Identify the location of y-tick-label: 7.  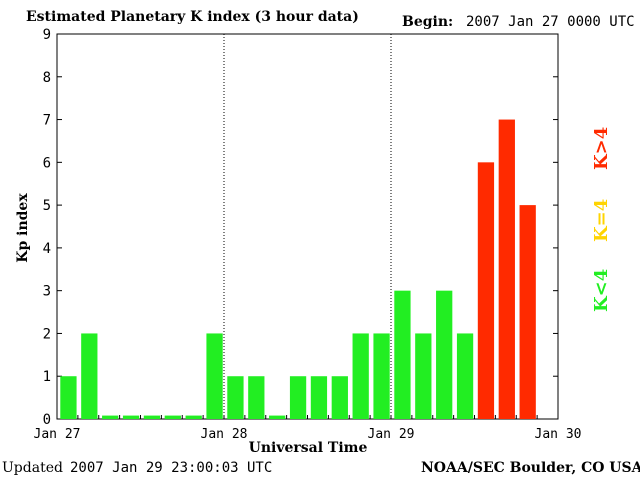
(47, 121).